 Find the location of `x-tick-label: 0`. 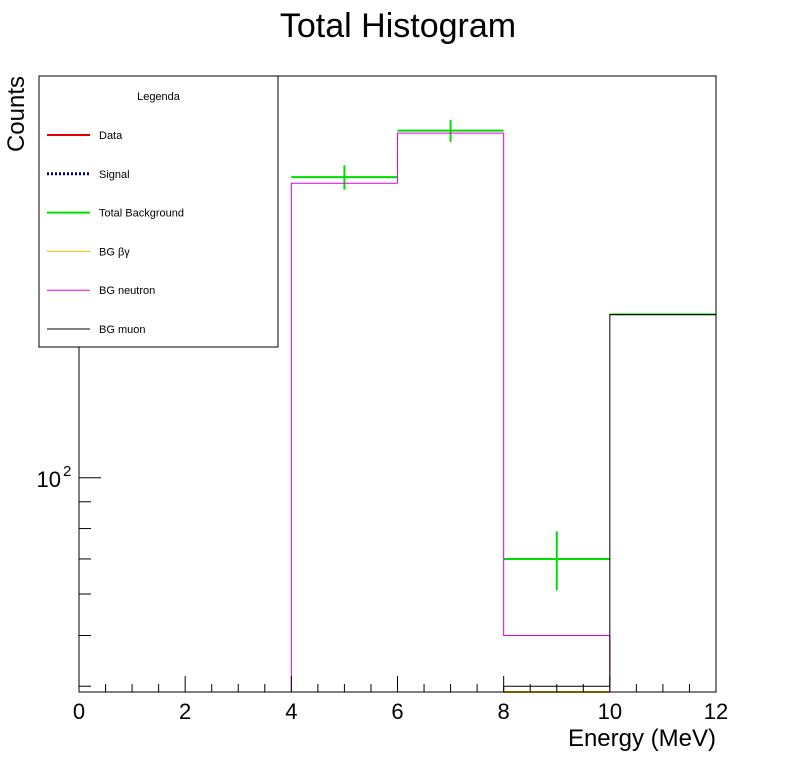

x-tick-label: 0 is located at coordinates (79, 711).